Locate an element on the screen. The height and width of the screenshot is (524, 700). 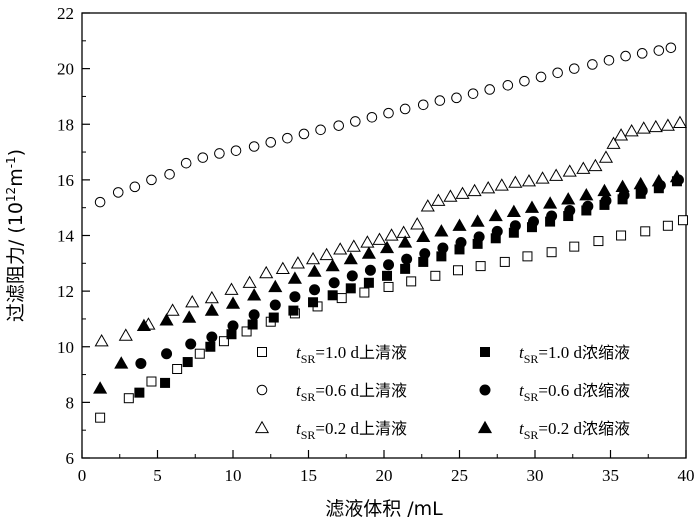
x-tick-label: 5 is located at coordinates (157, 475).